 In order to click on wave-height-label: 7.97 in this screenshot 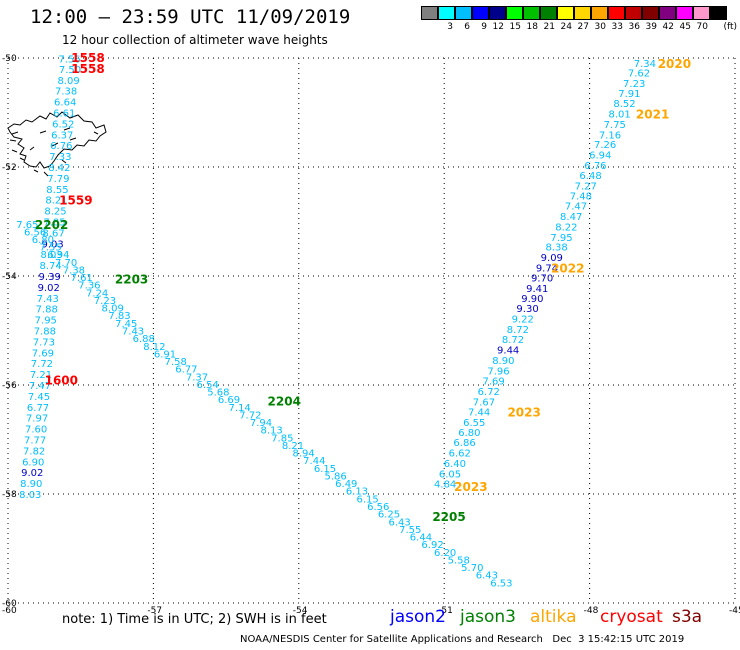, I will do `click(37, 419)`.